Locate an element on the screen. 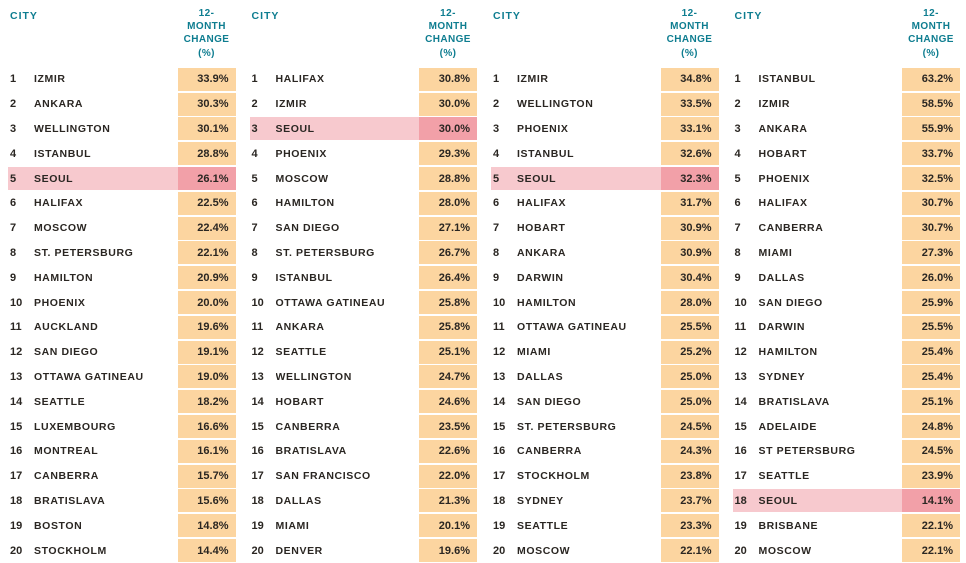 The image size is (966, 563). change-value: 25.4% is located at coordinates (931, 352).